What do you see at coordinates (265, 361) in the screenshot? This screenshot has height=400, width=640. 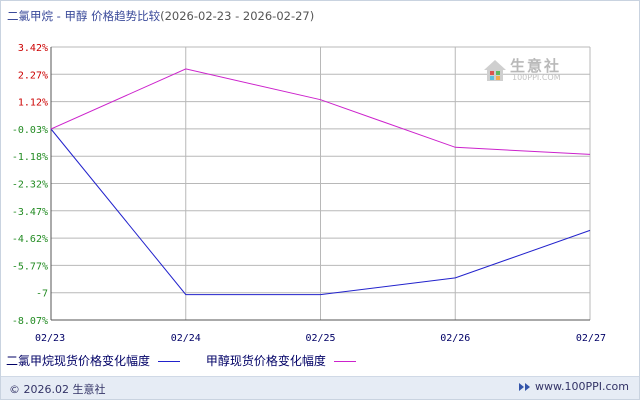 I see `legend-label-2: 甲醇现货价格变化幅度` at bounding box center [265, 361].